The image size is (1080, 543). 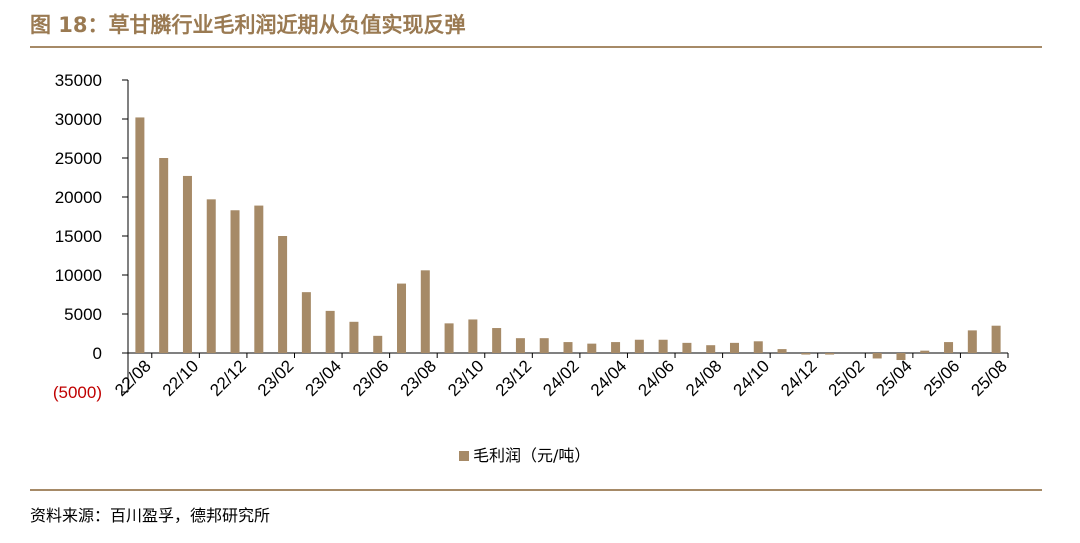 I want to click on footer-divider, so click(x=536, y=490).